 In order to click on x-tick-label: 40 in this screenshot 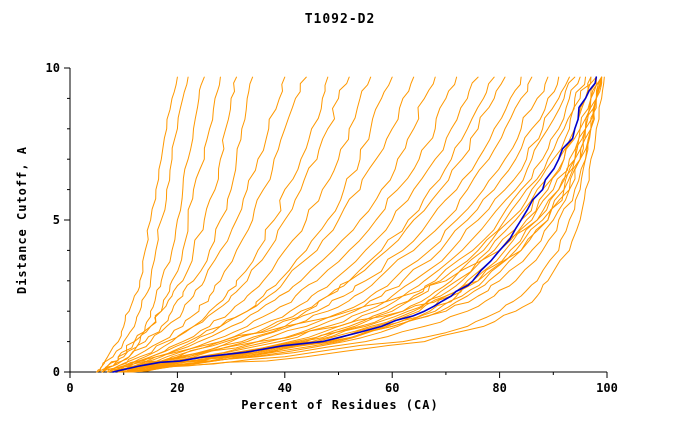, I will do `click(285, 388)`.